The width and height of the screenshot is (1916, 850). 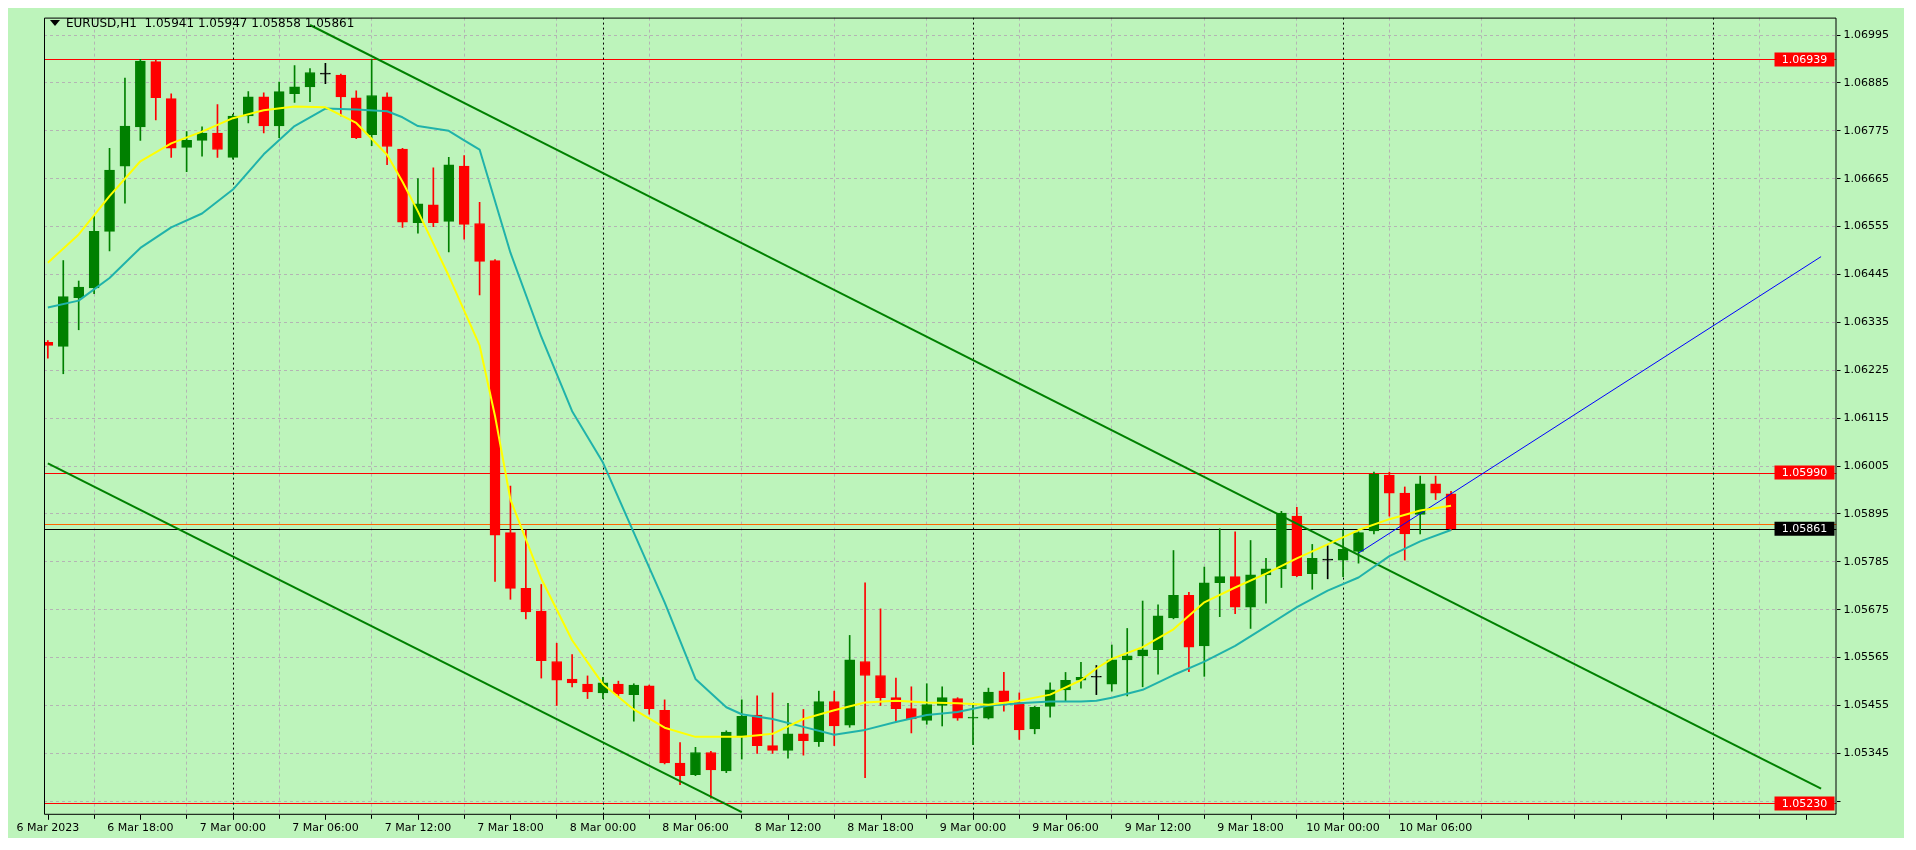 What do you see at coordinates (1866, 34) in the screenshot?
I see `y-tick-label: 1.06995` at bounding box center [1866, 34].